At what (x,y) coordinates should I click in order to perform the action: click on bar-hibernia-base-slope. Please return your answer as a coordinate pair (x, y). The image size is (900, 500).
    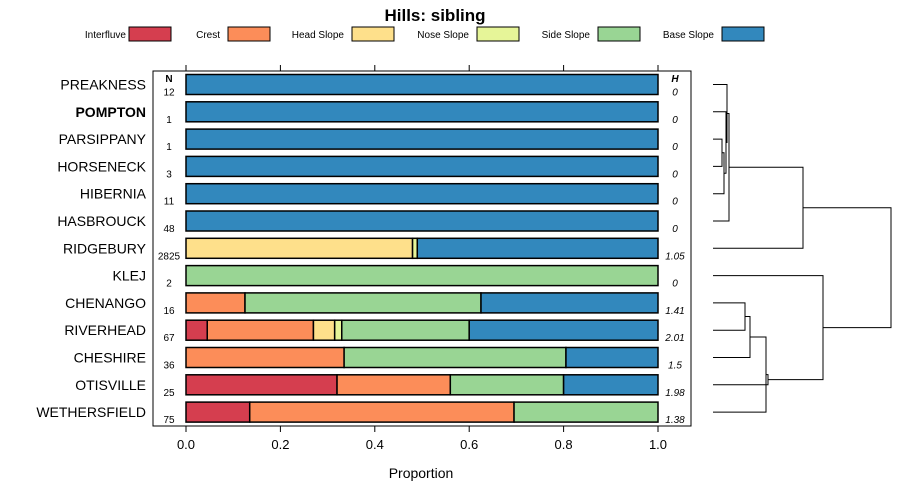
    Looking at the image, I should click on (422, 193).